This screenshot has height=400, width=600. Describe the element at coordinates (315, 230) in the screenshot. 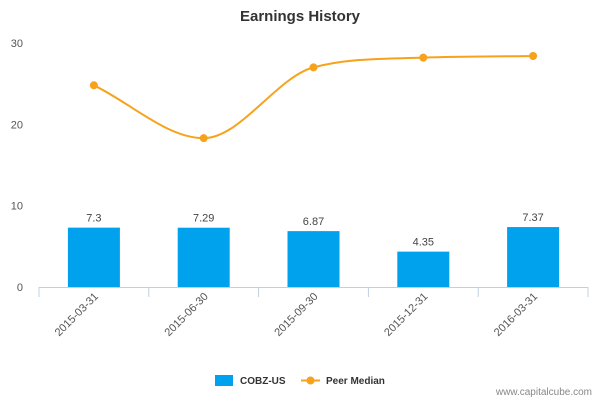

I see `bar-data-labels: 7.3 7.29 6.87 4.35 7.37` at that location.